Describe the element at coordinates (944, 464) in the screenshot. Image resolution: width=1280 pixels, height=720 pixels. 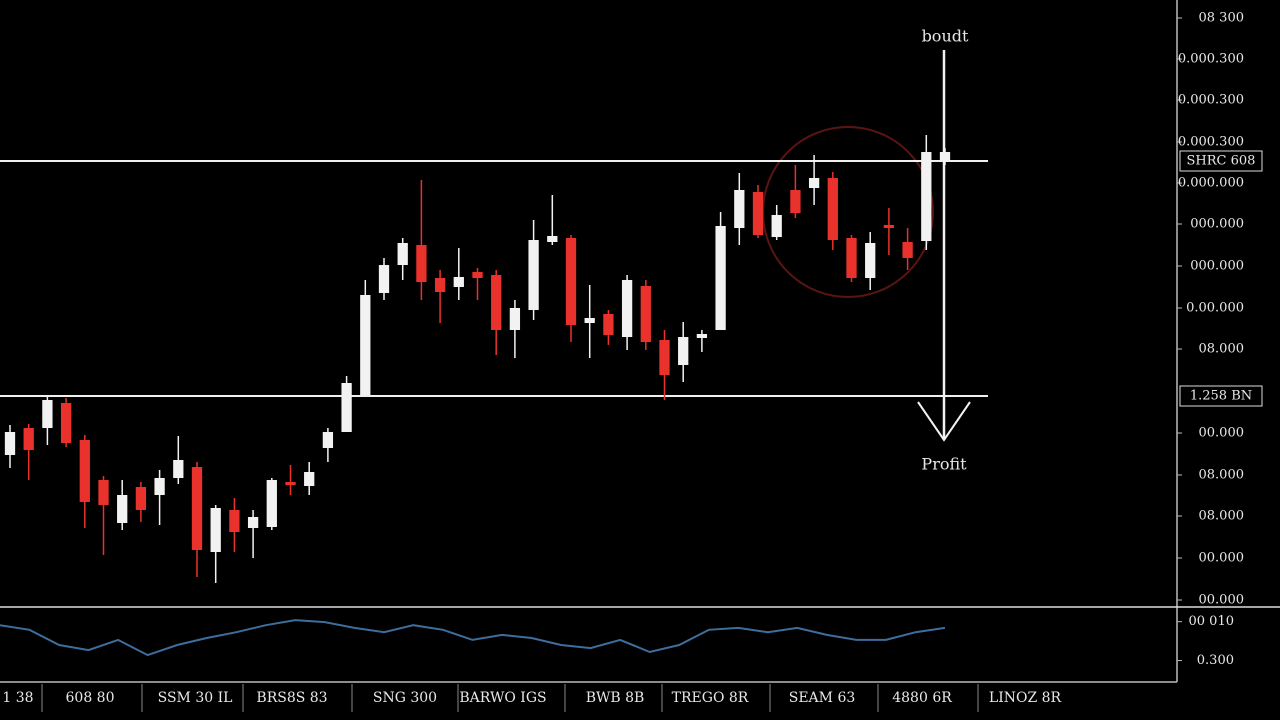
I see `annotation: Profit` at that location.